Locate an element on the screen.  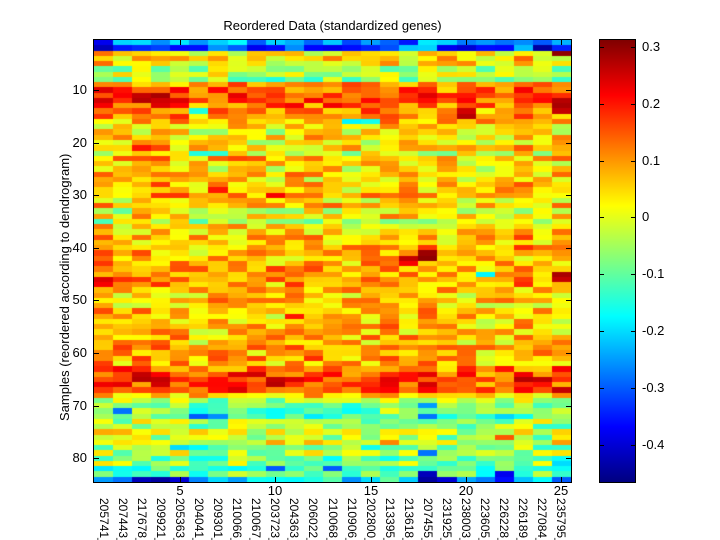
x-tick-label: 25 is located at coordinates (561, 490).